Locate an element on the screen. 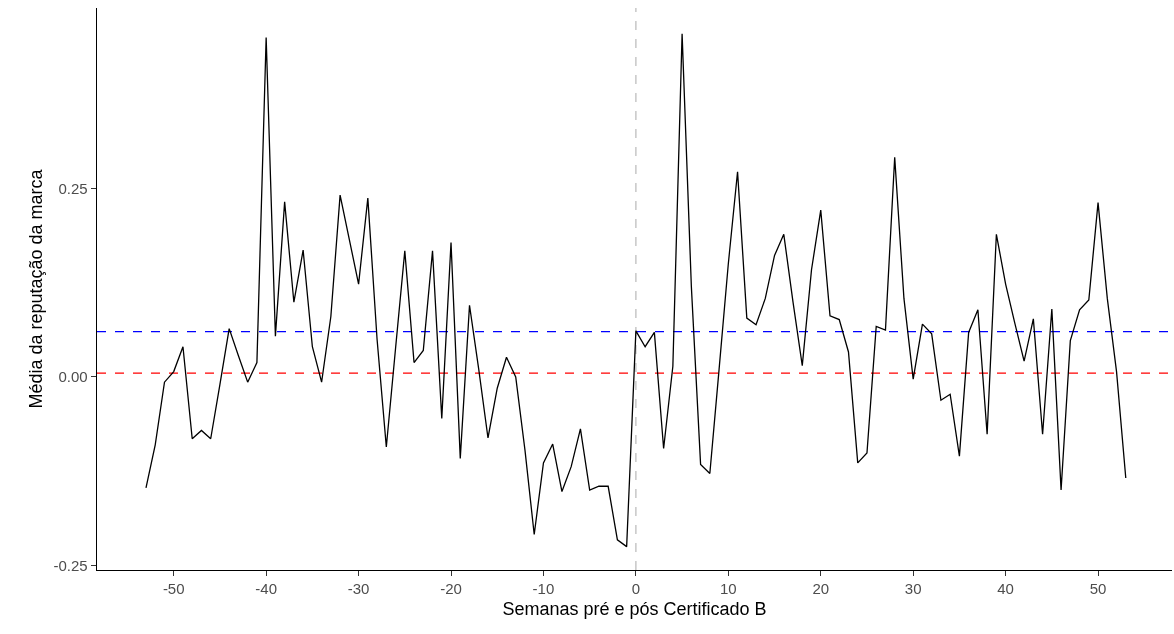 The height and width of the screenshot is (634, 1174). y-axis-title: Média da reputação da marca is located at coordinates (35, 288).